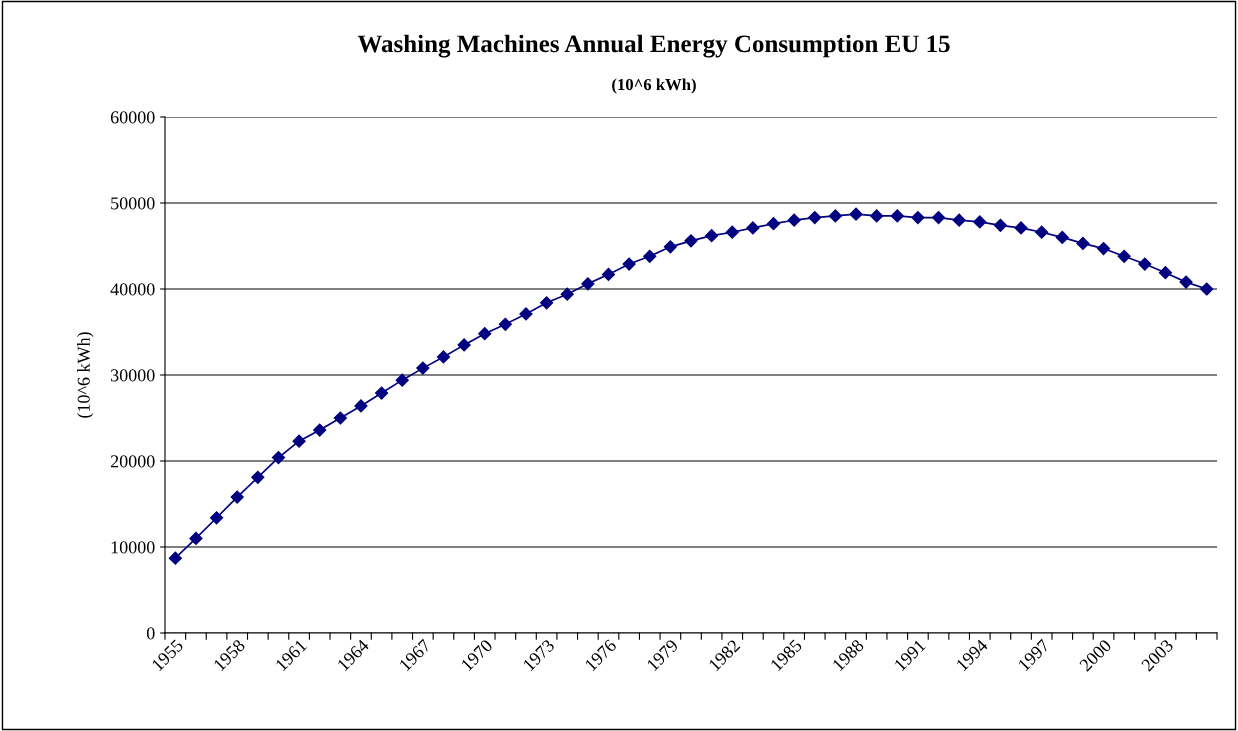 This screenshot has height=731, width=1238. I want to click on y-tick-label: 0, so click(150, 633).